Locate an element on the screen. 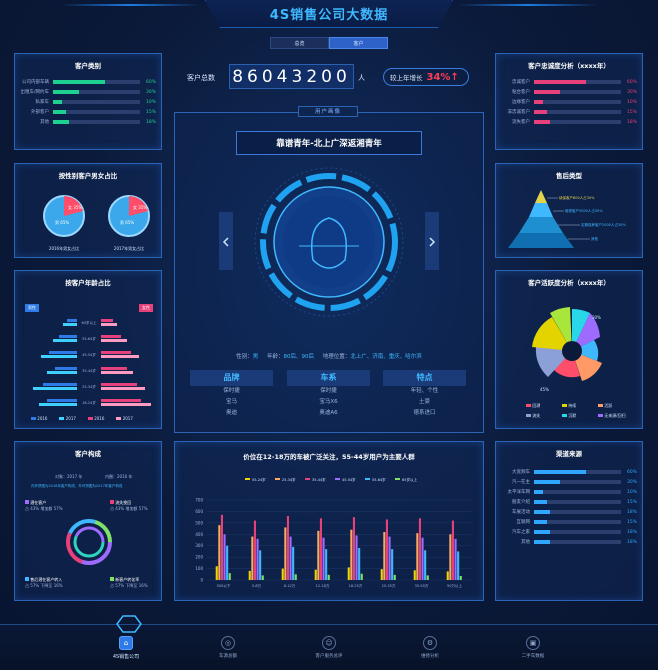  bar-row: 外部客户 15% is located at coordinates (88, 112).